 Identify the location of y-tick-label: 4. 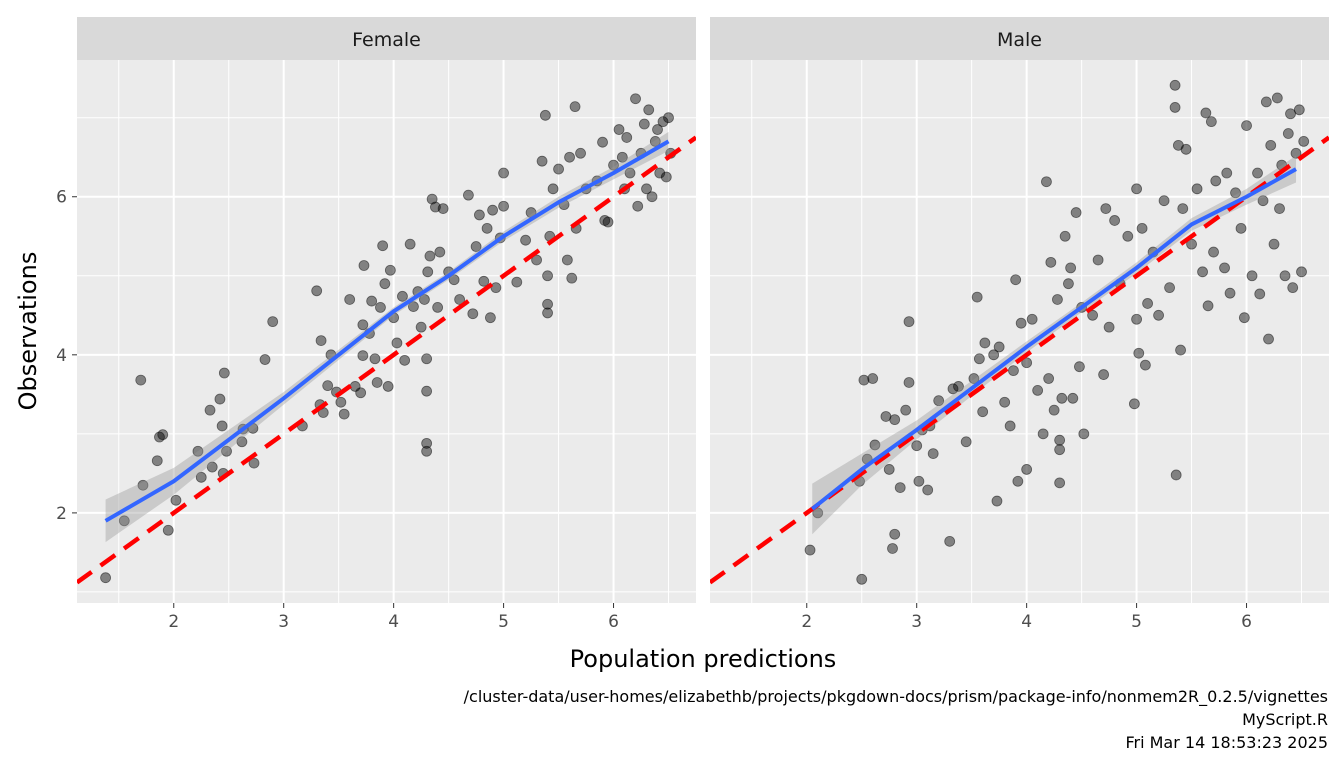
(61, 356).